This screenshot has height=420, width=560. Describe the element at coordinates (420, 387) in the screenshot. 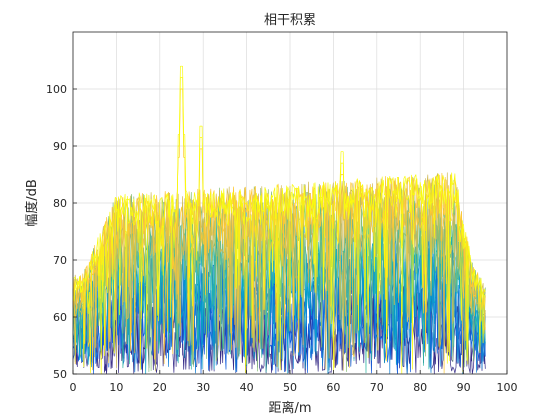

I see `x-tick-label: 80` at that location.